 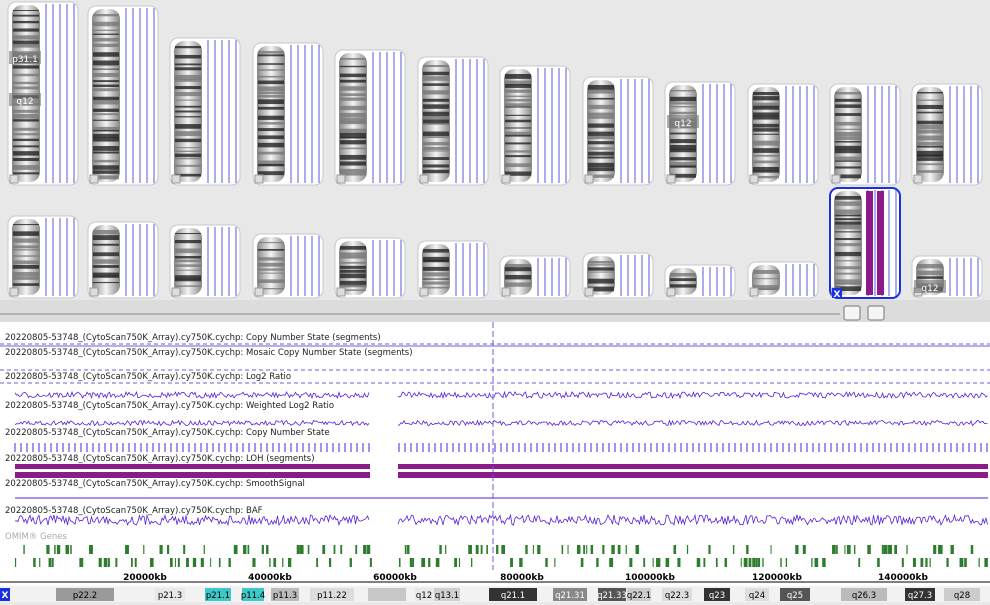 I want to click on band-label: p22.2, so click(x=85, y=596).